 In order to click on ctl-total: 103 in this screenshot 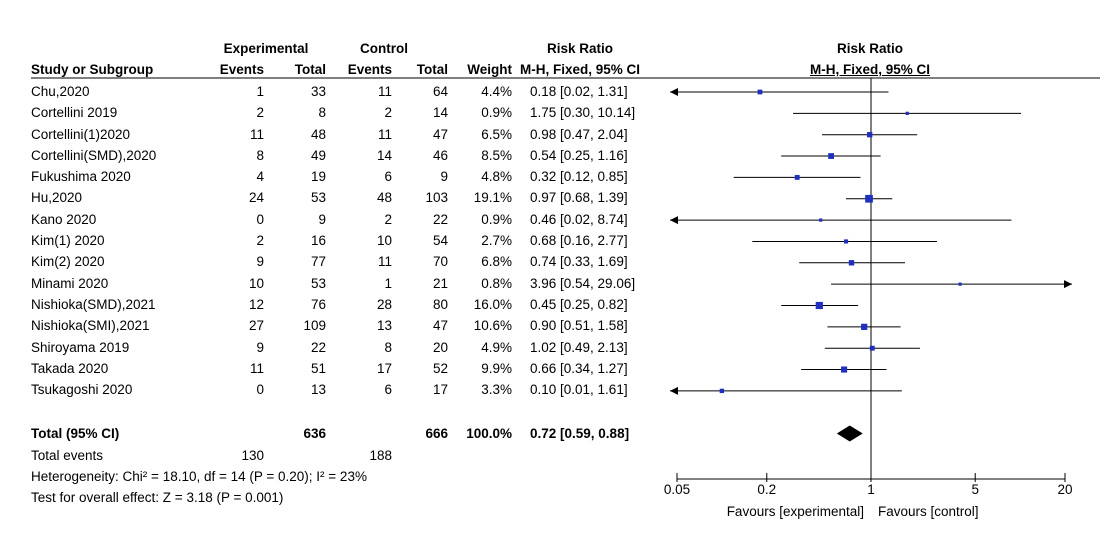, I will do `click(436, 197)`.